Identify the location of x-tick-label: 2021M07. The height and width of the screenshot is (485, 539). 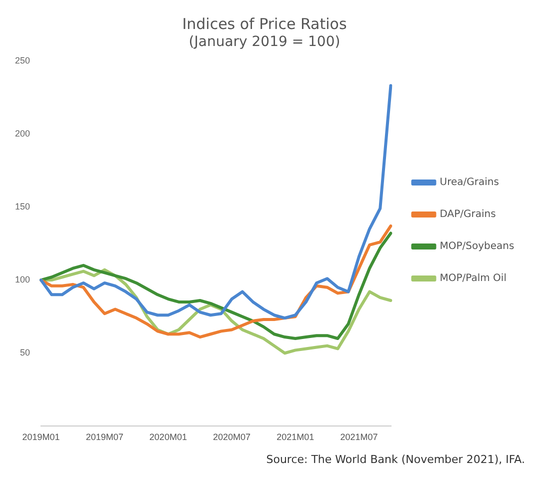
(359, 437).